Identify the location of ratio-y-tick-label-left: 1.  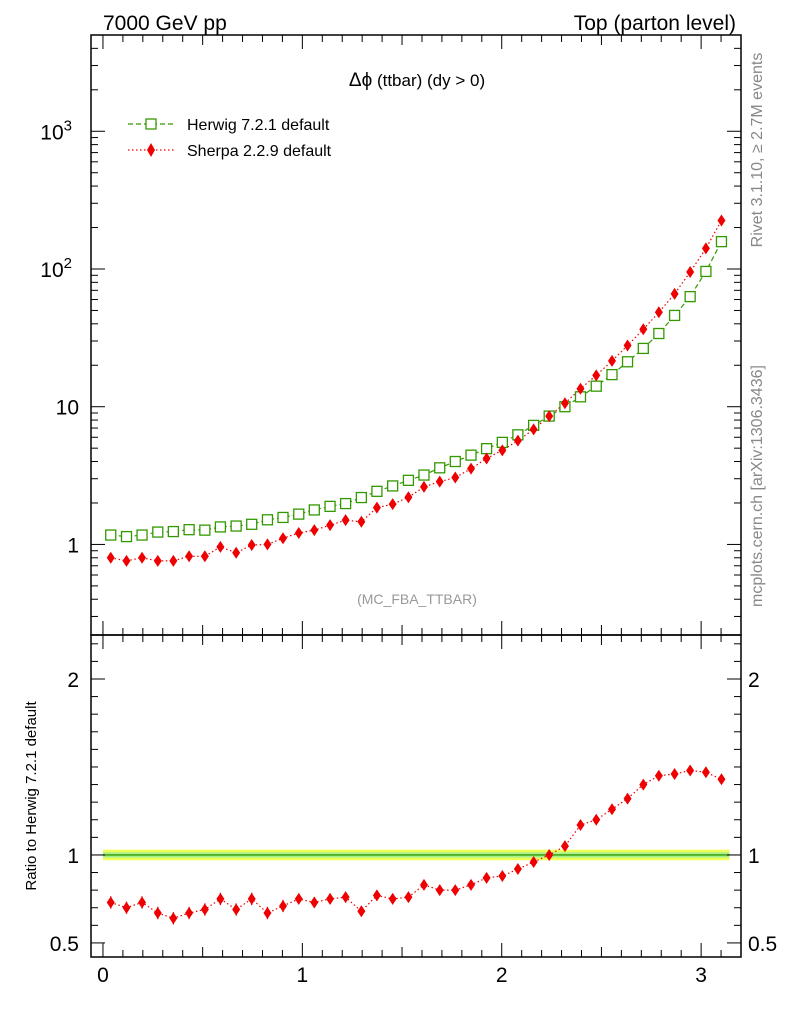
(73, 856).